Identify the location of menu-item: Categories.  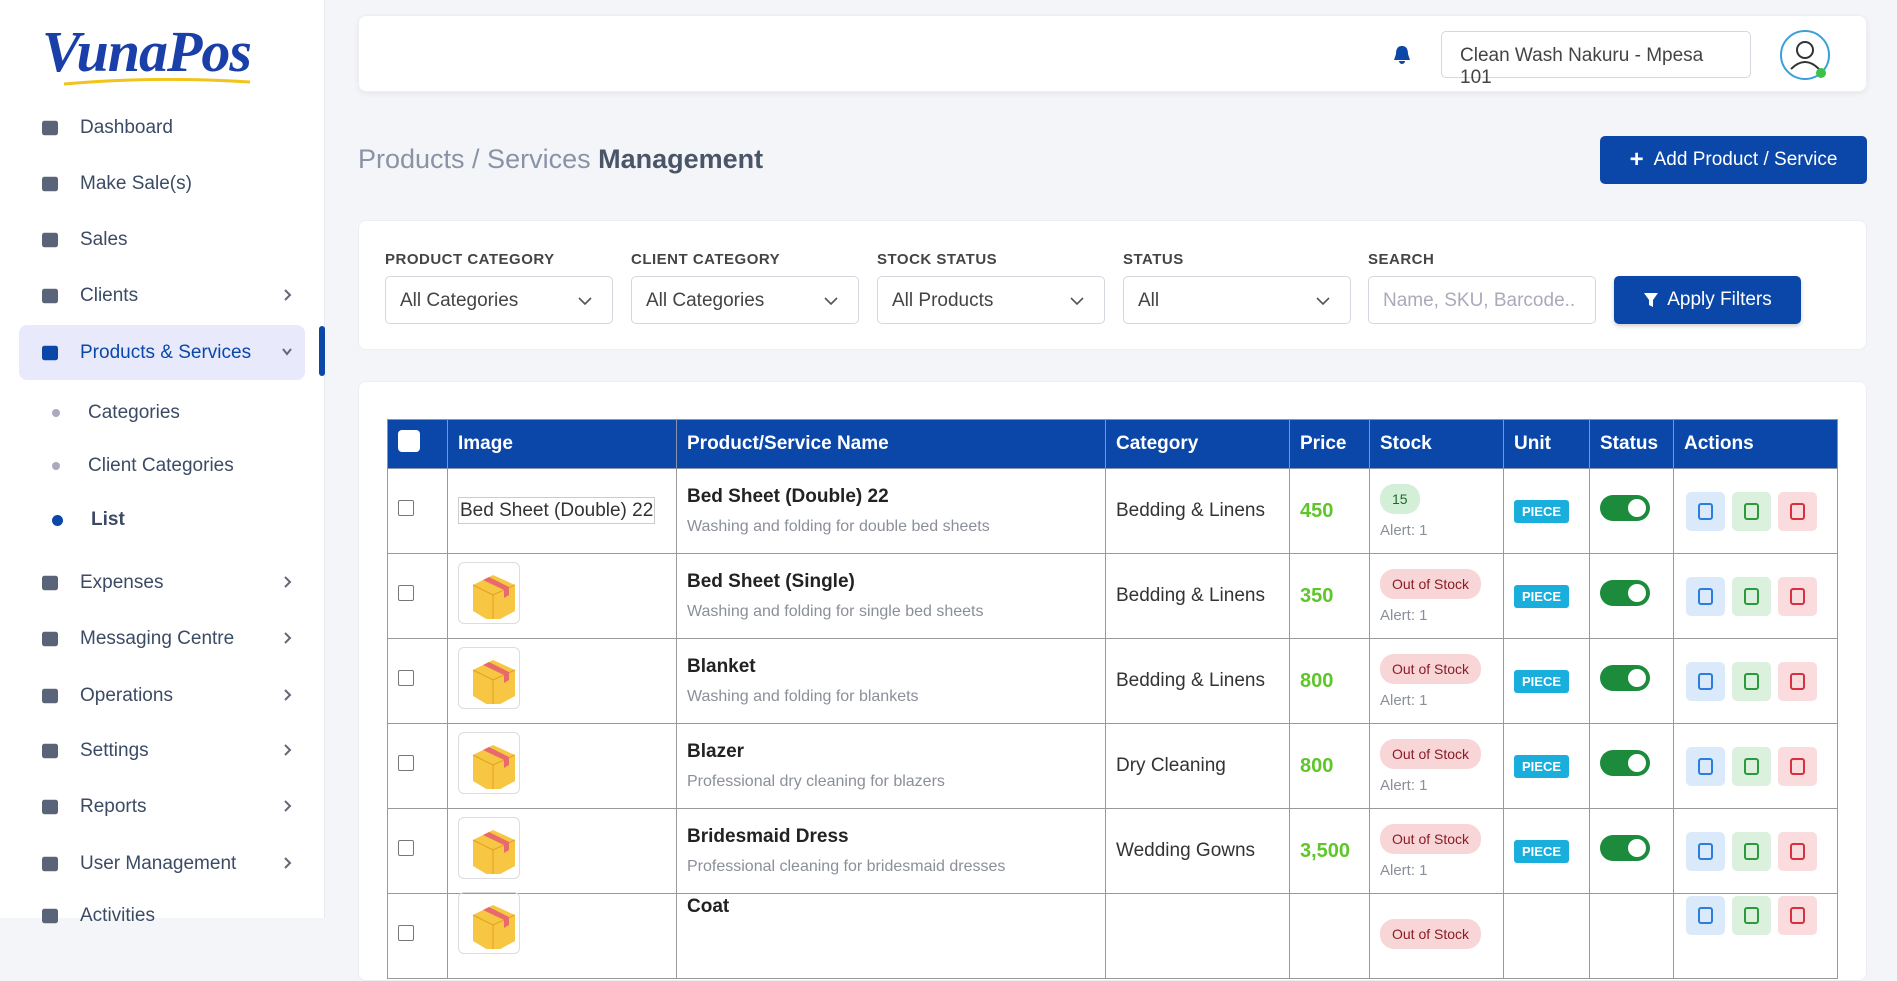
(182, 413).